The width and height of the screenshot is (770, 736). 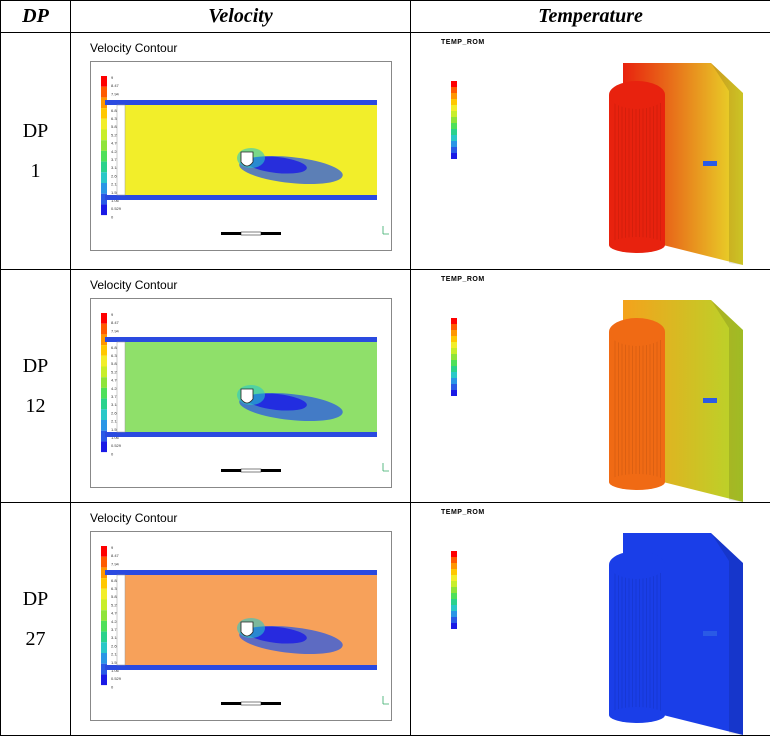 What do you see at coordinates (115, 388) in the screenshot?
I see `legend-tick-label: 4.24` at bounding box center [115, 388].